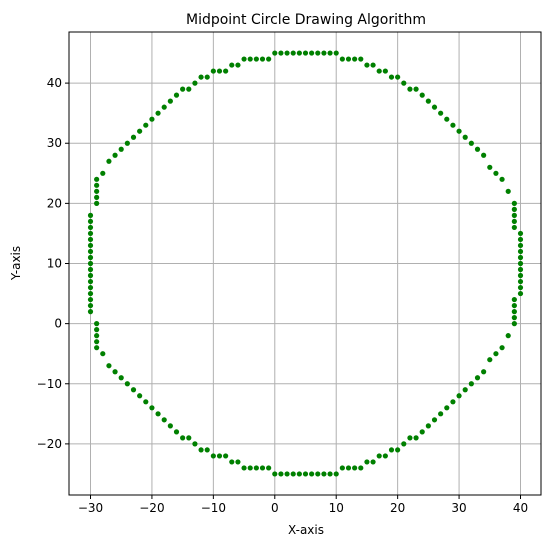 The image size is (543, 552). Describe the element at coordinates (49, 384) in the screenshot. I see `y-tick-label: −10` at that location.